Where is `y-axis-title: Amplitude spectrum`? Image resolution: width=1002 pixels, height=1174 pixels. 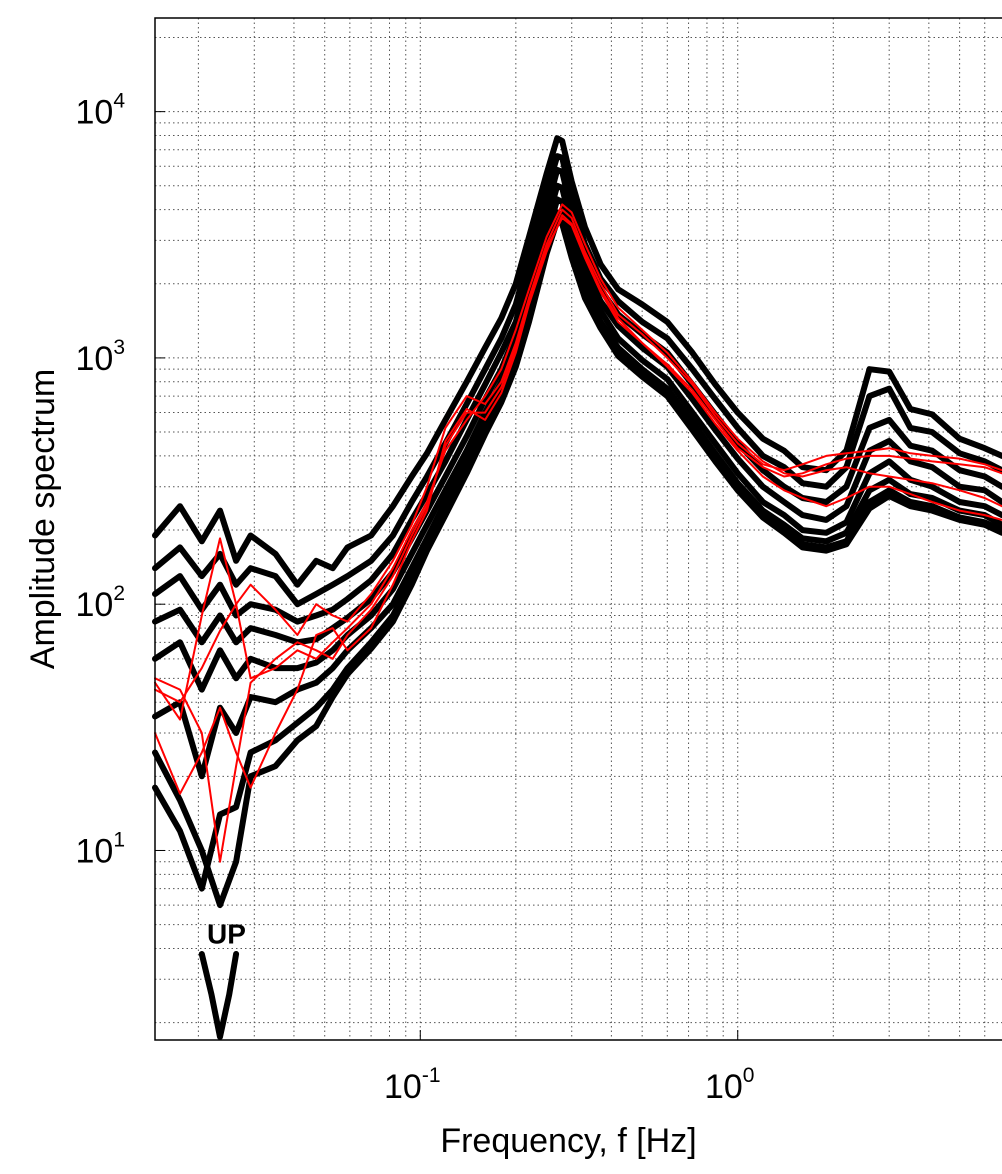 y-axis-title: Amplitude spectrum is located at coordinates (43, 519).